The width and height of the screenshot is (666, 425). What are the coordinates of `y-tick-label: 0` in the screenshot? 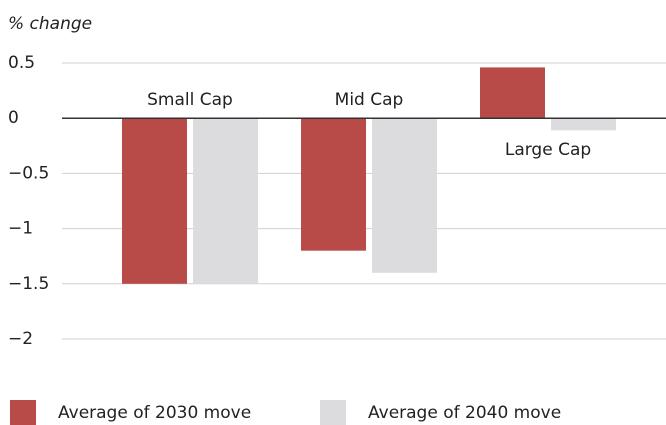 It's located at (13, 118).